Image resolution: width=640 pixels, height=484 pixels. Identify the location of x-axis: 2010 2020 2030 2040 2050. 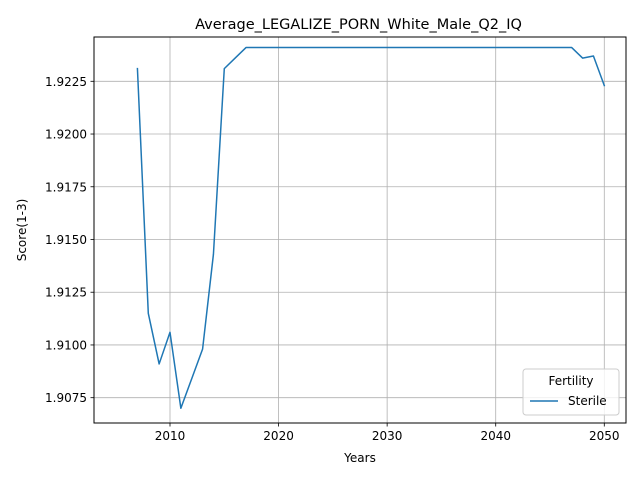
(387, 433).